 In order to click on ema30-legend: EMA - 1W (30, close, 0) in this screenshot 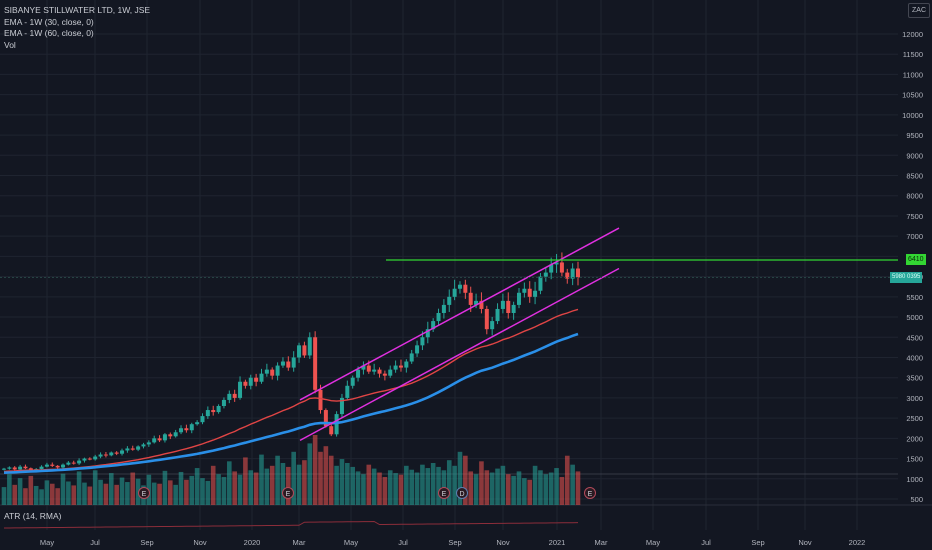, I will do `click(49, 21)`.